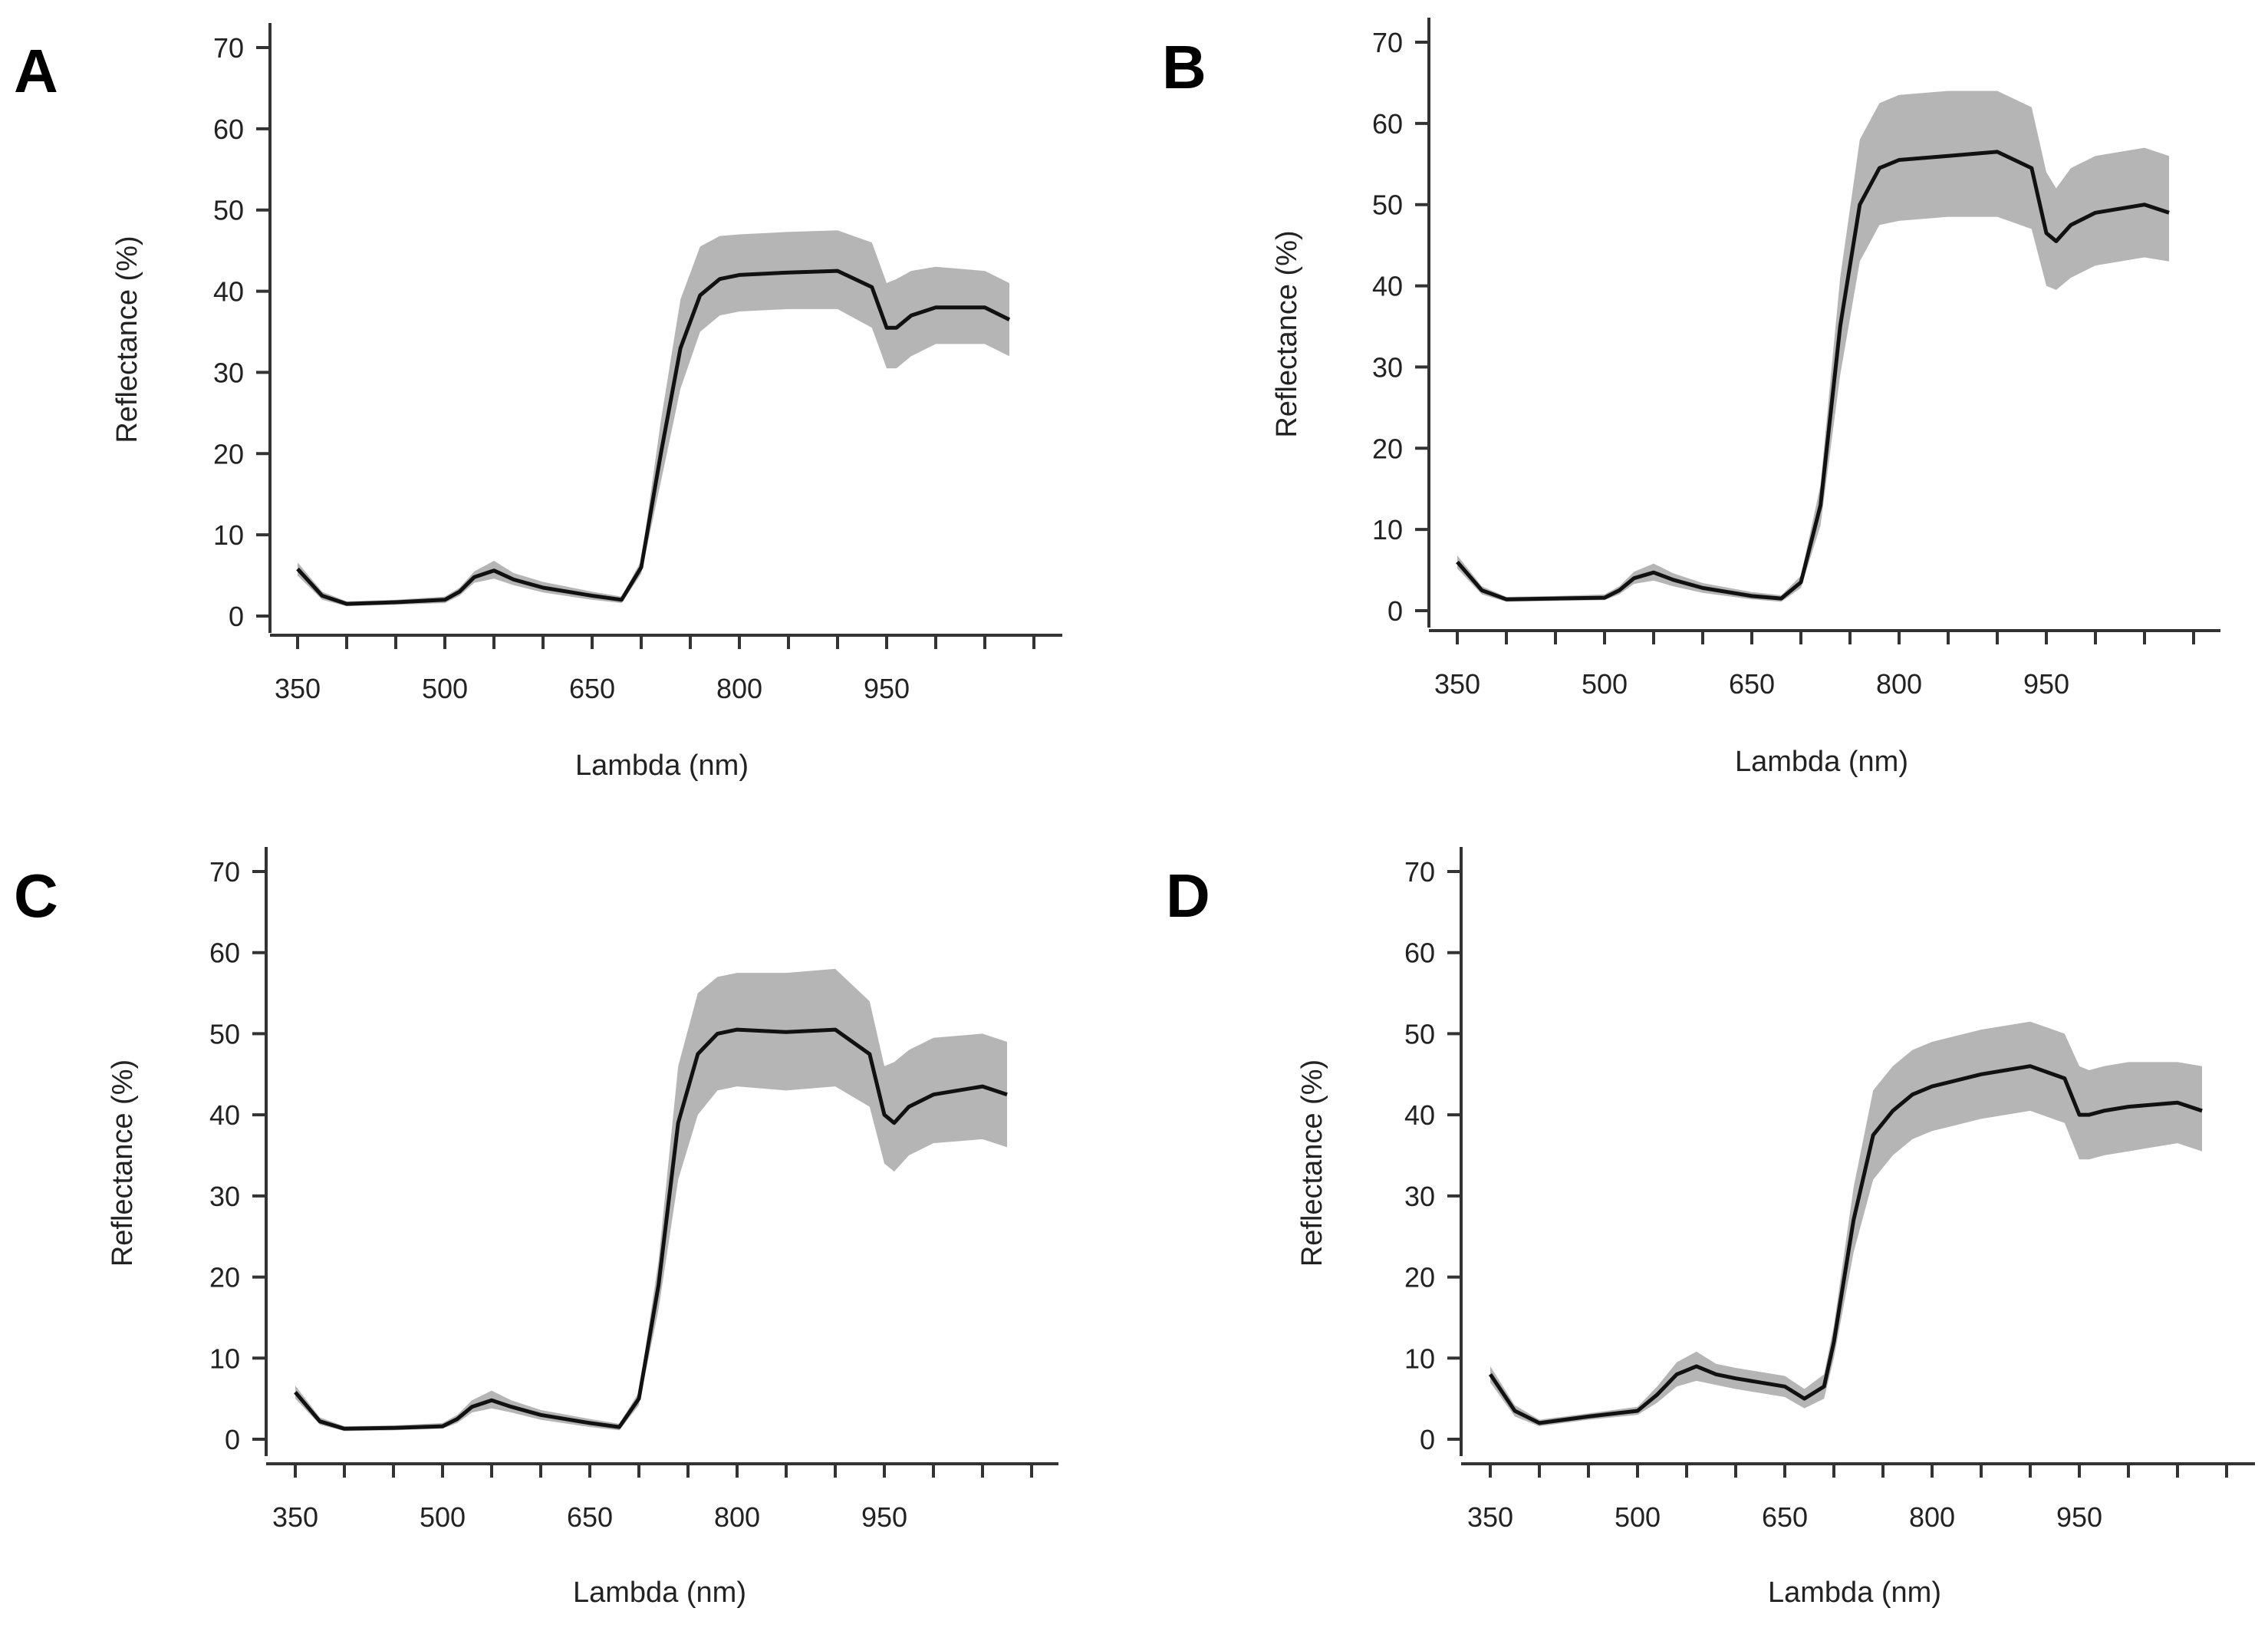  What do you see at coordinates (1184, 67) in the screenshot?
I see `panel-label: B` at bounding box center [1184, 67].